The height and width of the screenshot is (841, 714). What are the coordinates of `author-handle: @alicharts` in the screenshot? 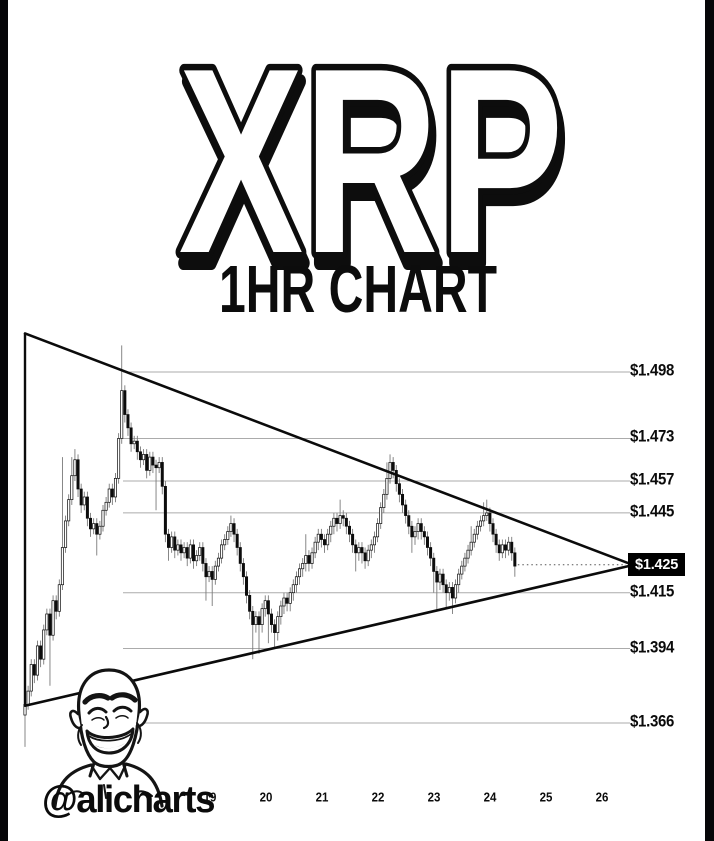 It's located at (128, 800).